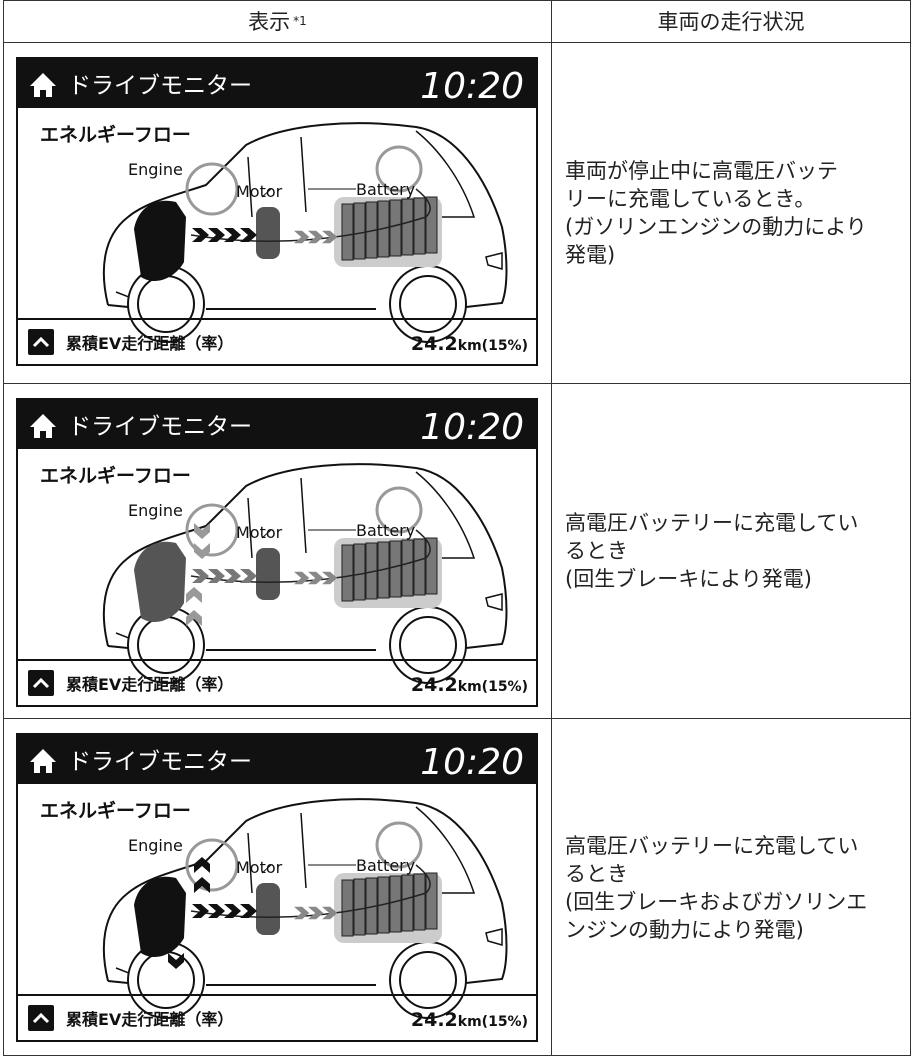  I want to click on screen-title: ドライブモニター, so click(160, 427).